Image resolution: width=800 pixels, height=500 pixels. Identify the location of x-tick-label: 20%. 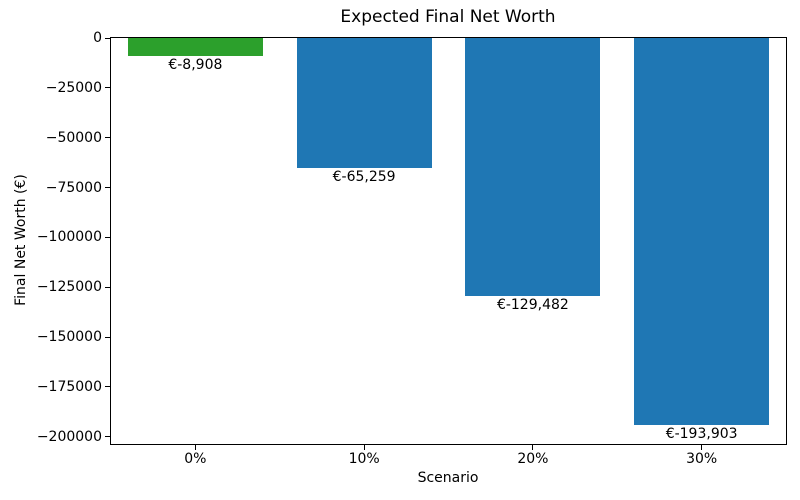
(533, 459).